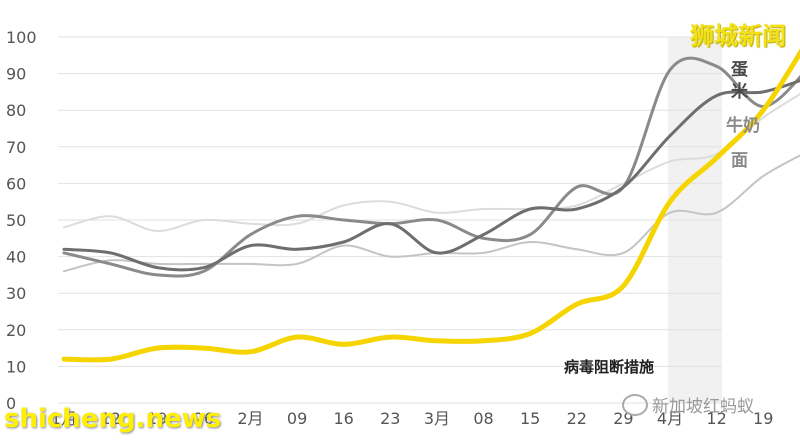 This screenshot has height=440, width=800. I want to click on y-tick-label: 70, so click(16, 147).